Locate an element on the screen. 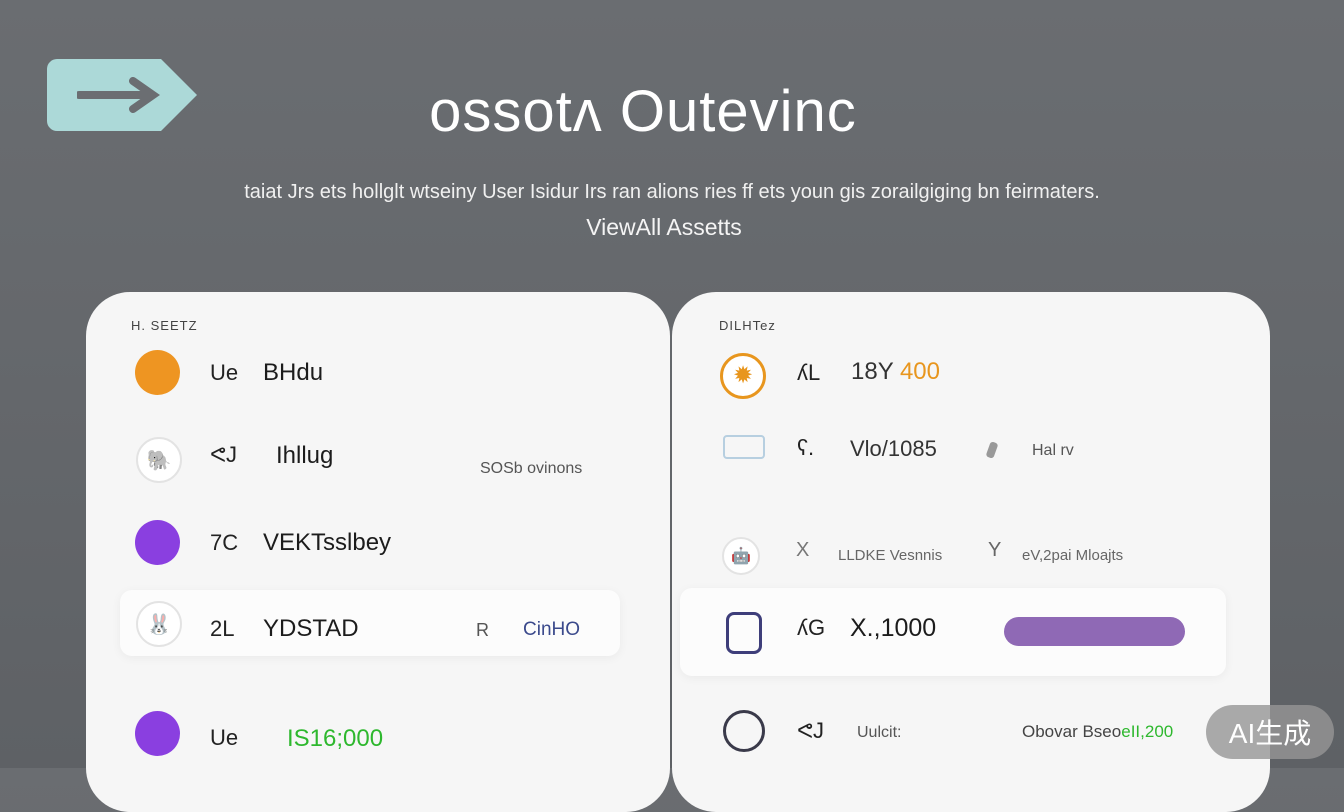 The width and height of the screenshot is (1344, 812). asset-detail: Obovar Bseo is located at coordinates (1072, 731).